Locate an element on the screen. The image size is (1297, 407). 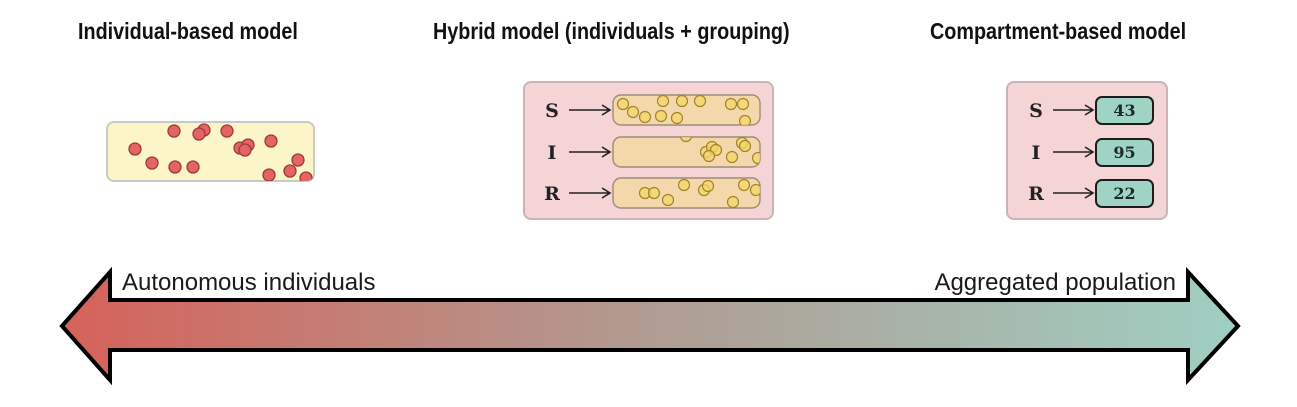
hybrid-group-r is located at coordinates (686, 193).